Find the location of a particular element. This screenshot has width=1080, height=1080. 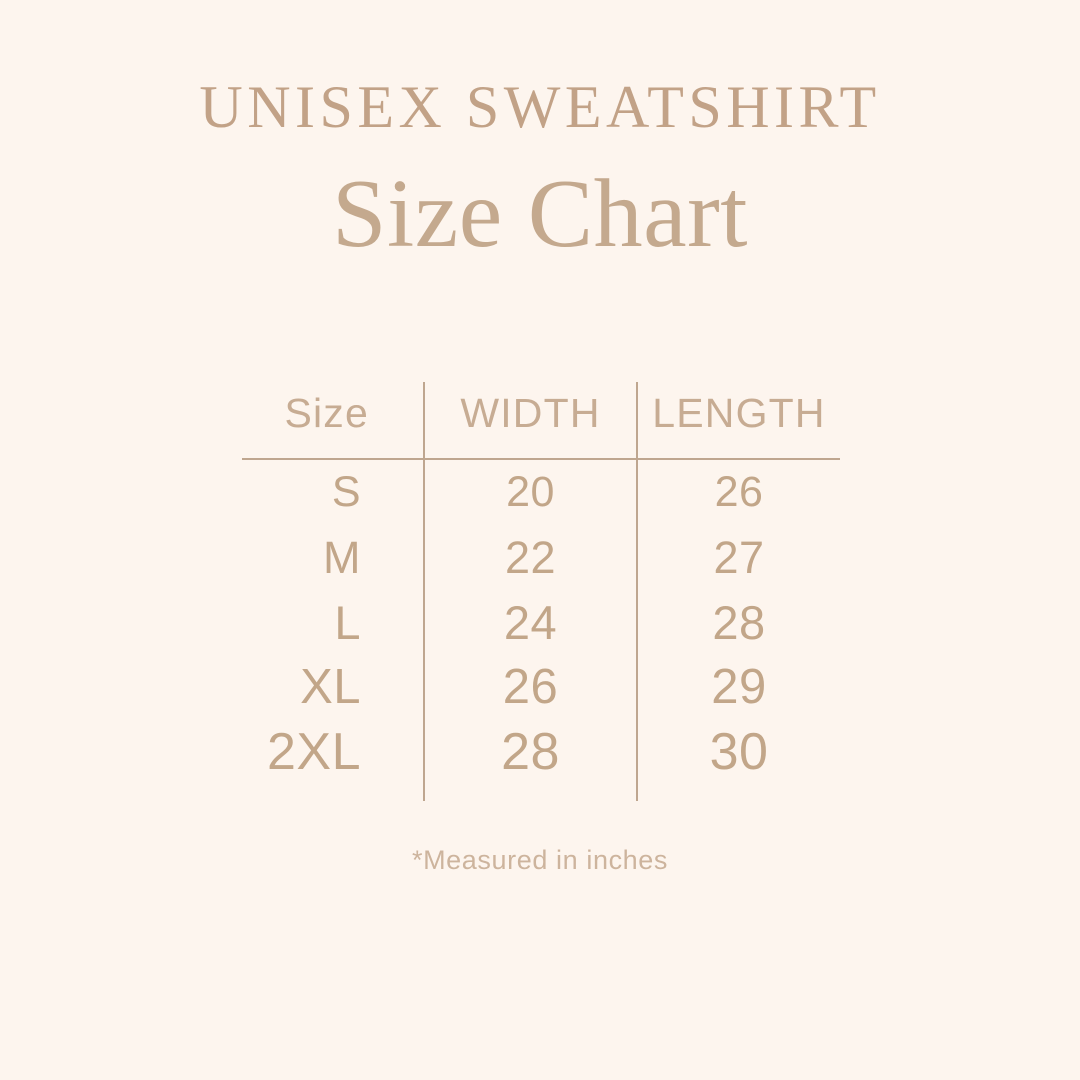

table-row: 2XL 28 30 is located at coordinates (541, 752).